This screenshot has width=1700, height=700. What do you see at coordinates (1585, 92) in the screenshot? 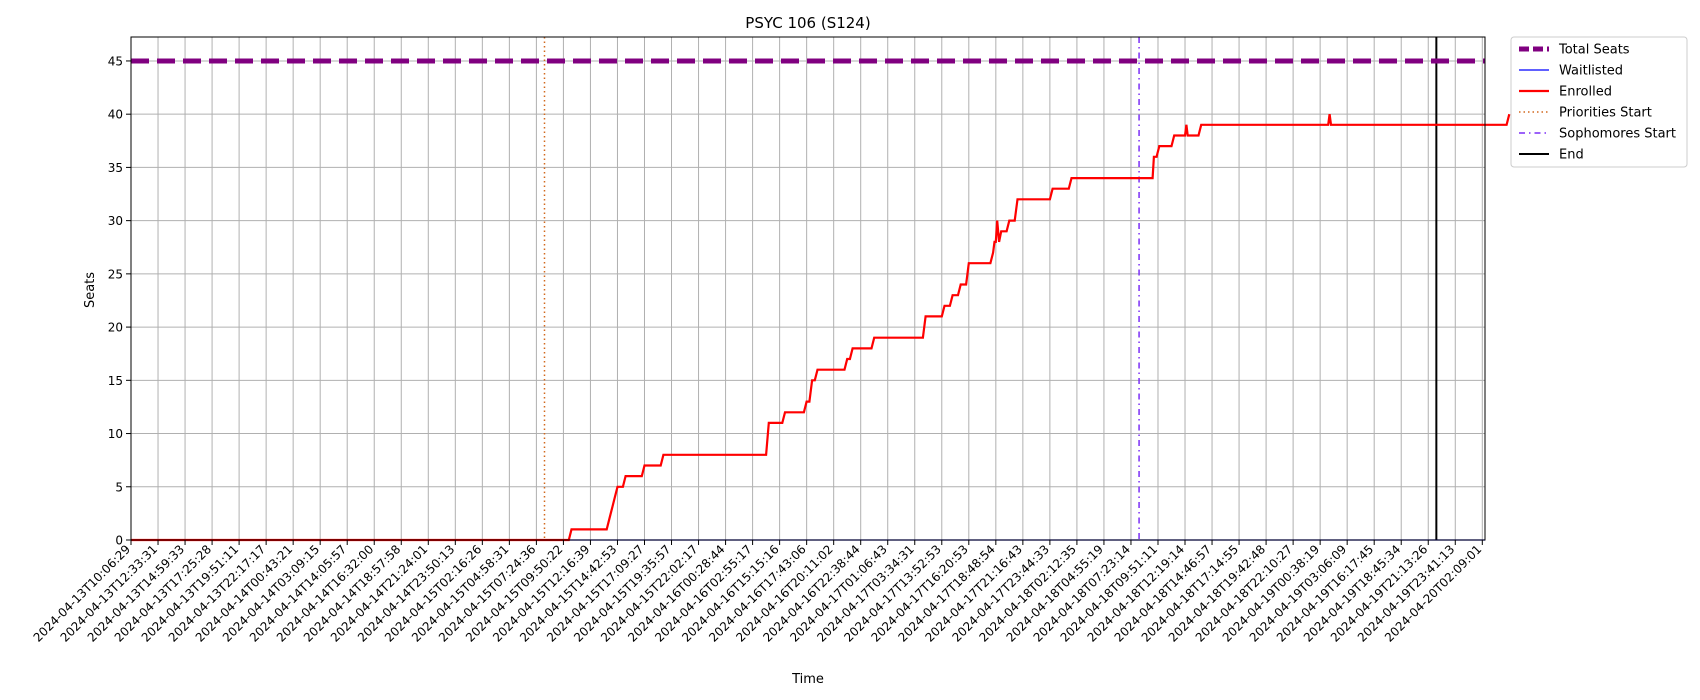
I see `legend-label: Enrolled` at bounding box center [1585, 92].